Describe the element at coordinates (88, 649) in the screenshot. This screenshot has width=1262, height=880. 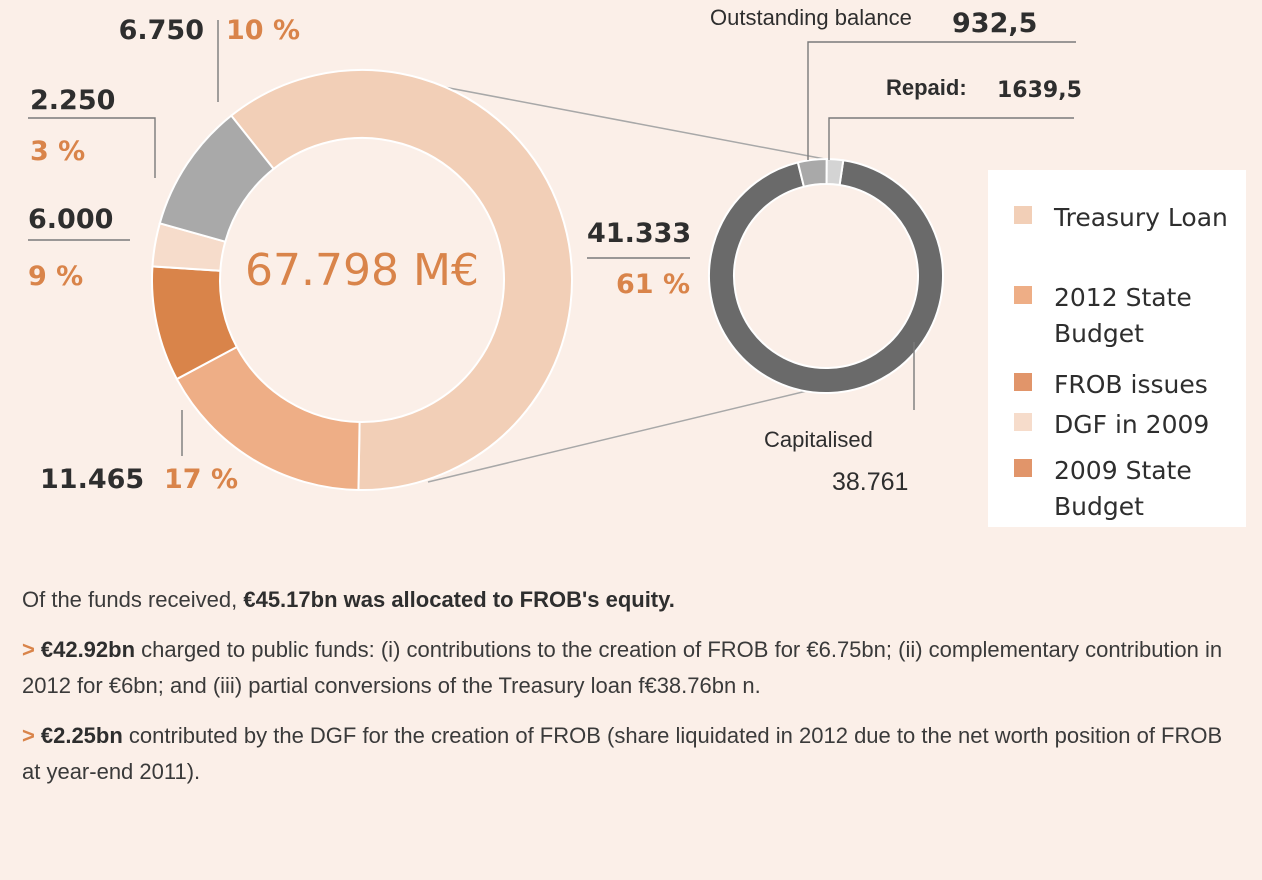
I see `bullet-amount: €42.92bn` at that location.